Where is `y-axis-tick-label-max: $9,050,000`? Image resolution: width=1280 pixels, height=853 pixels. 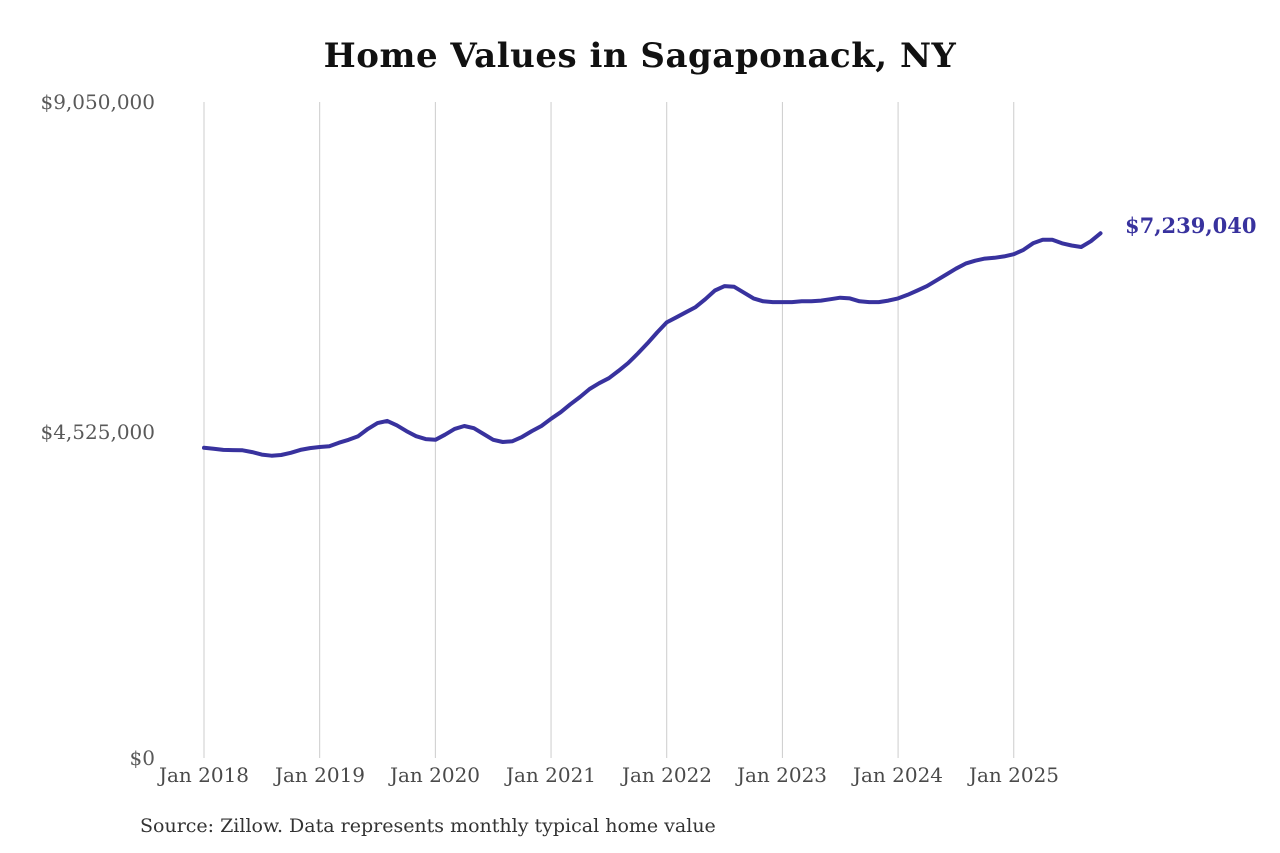
y-axis-tick-label-max: $9,050,000 is located at coordinates (97, 102).